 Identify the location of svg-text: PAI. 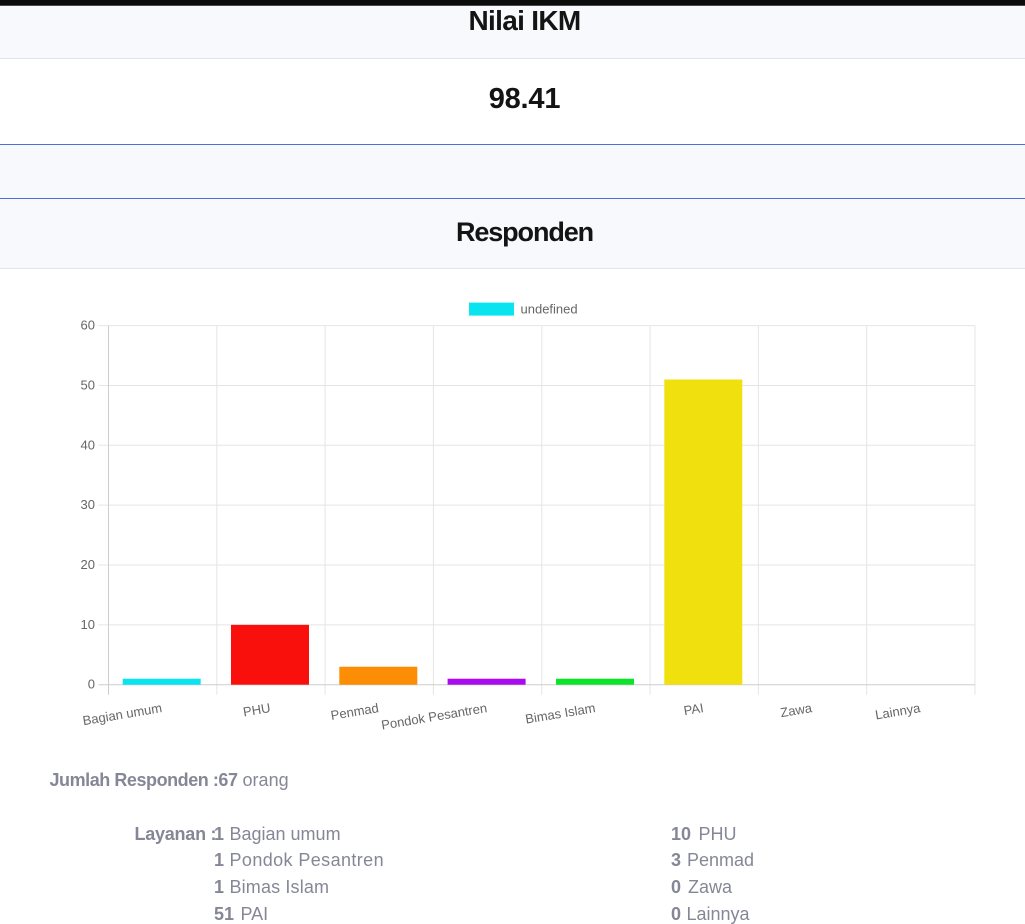
(693, 709).